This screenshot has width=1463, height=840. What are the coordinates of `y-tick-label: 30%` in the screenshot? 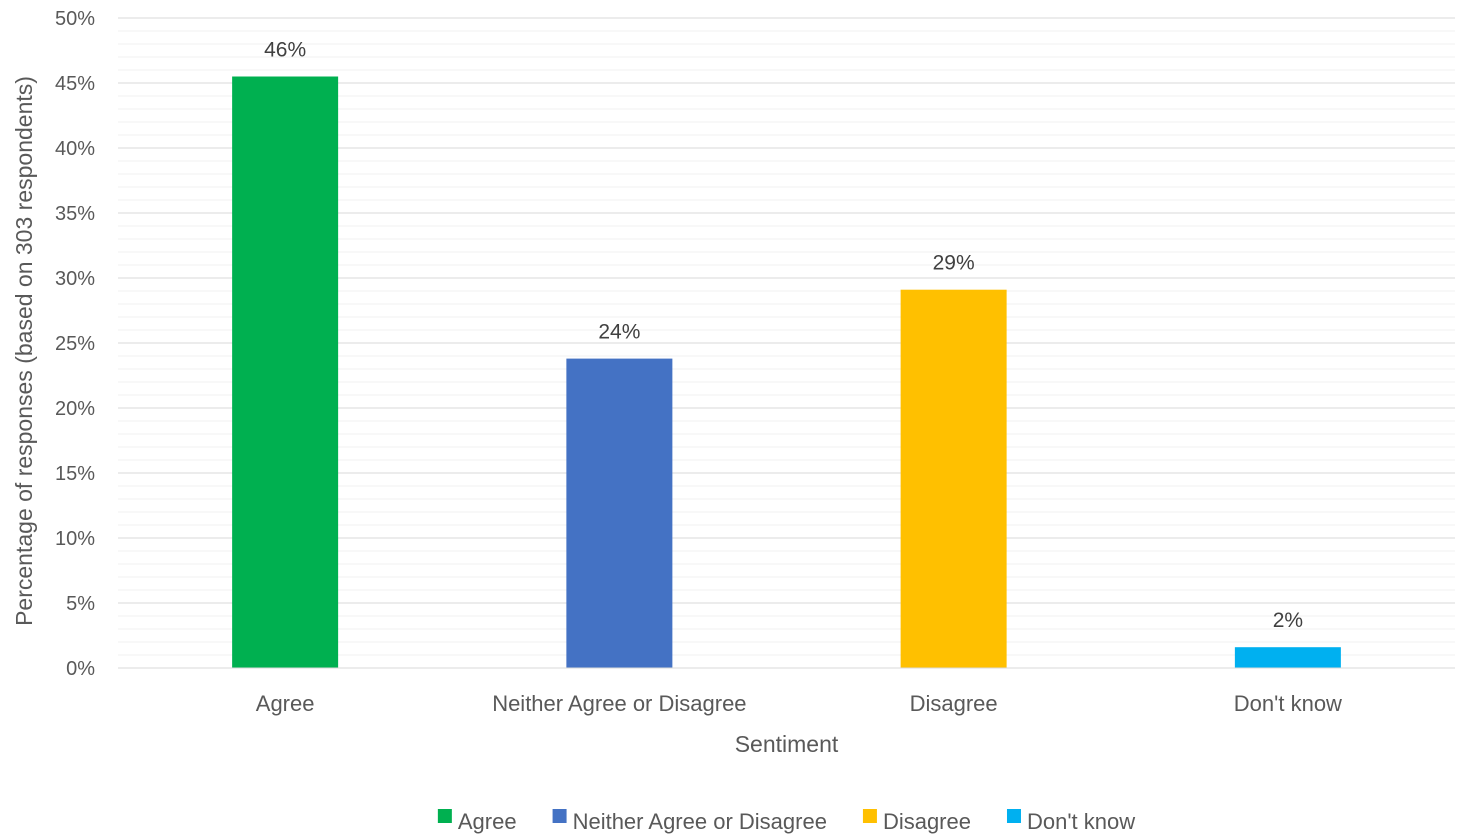 It's located at (75, 279).